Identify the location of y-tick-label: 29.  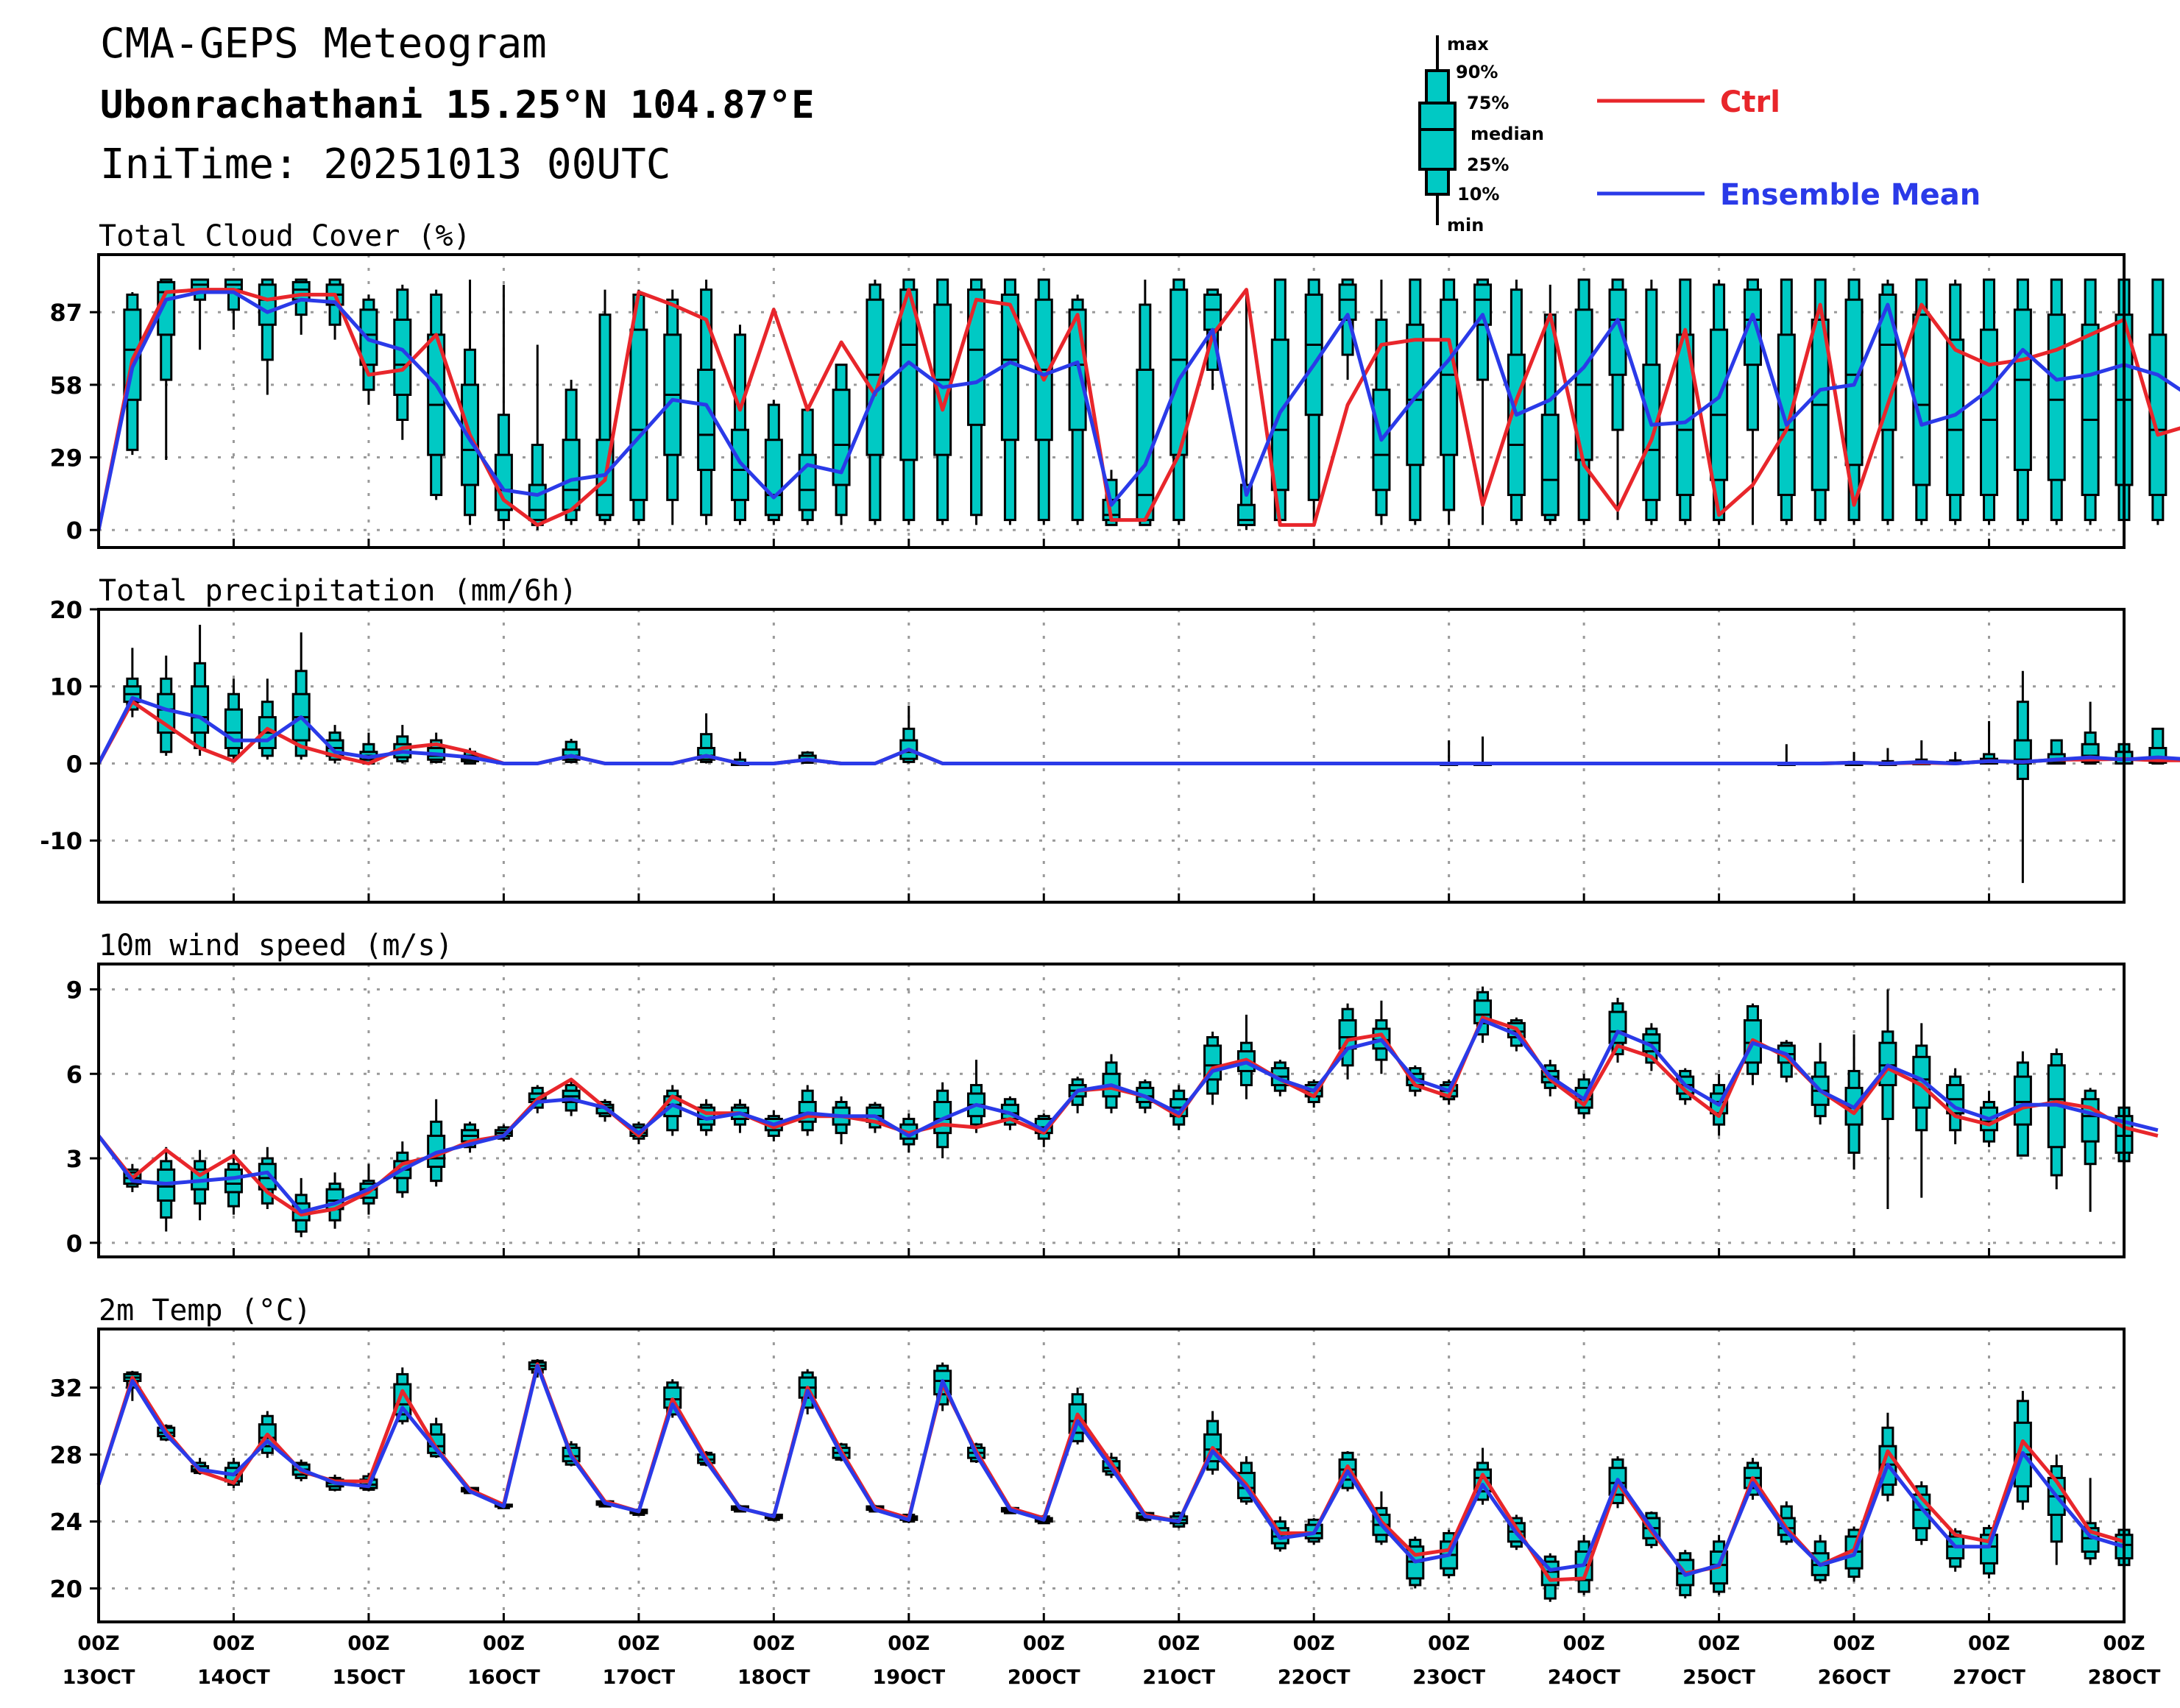
(65, 458).